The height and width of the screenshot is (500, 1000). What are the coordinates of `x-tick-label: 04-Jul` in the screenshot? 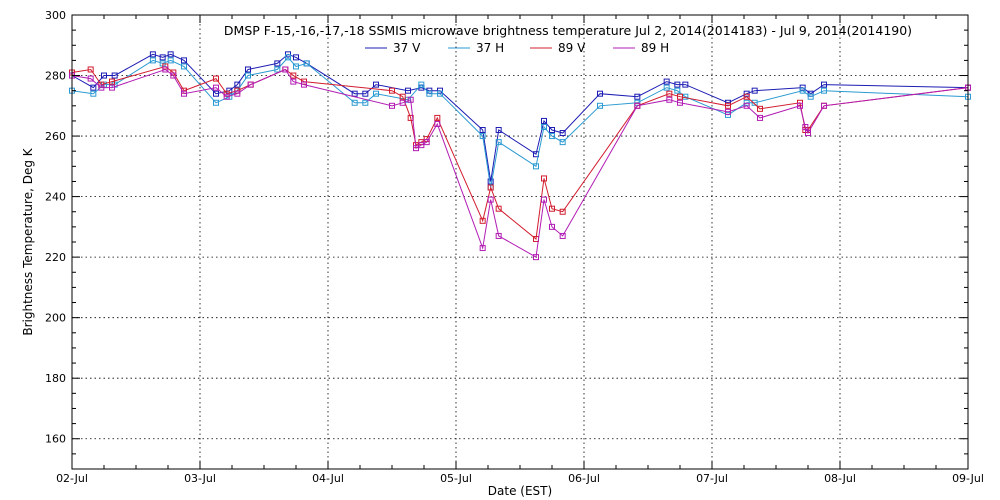 It's located at (328, 478).